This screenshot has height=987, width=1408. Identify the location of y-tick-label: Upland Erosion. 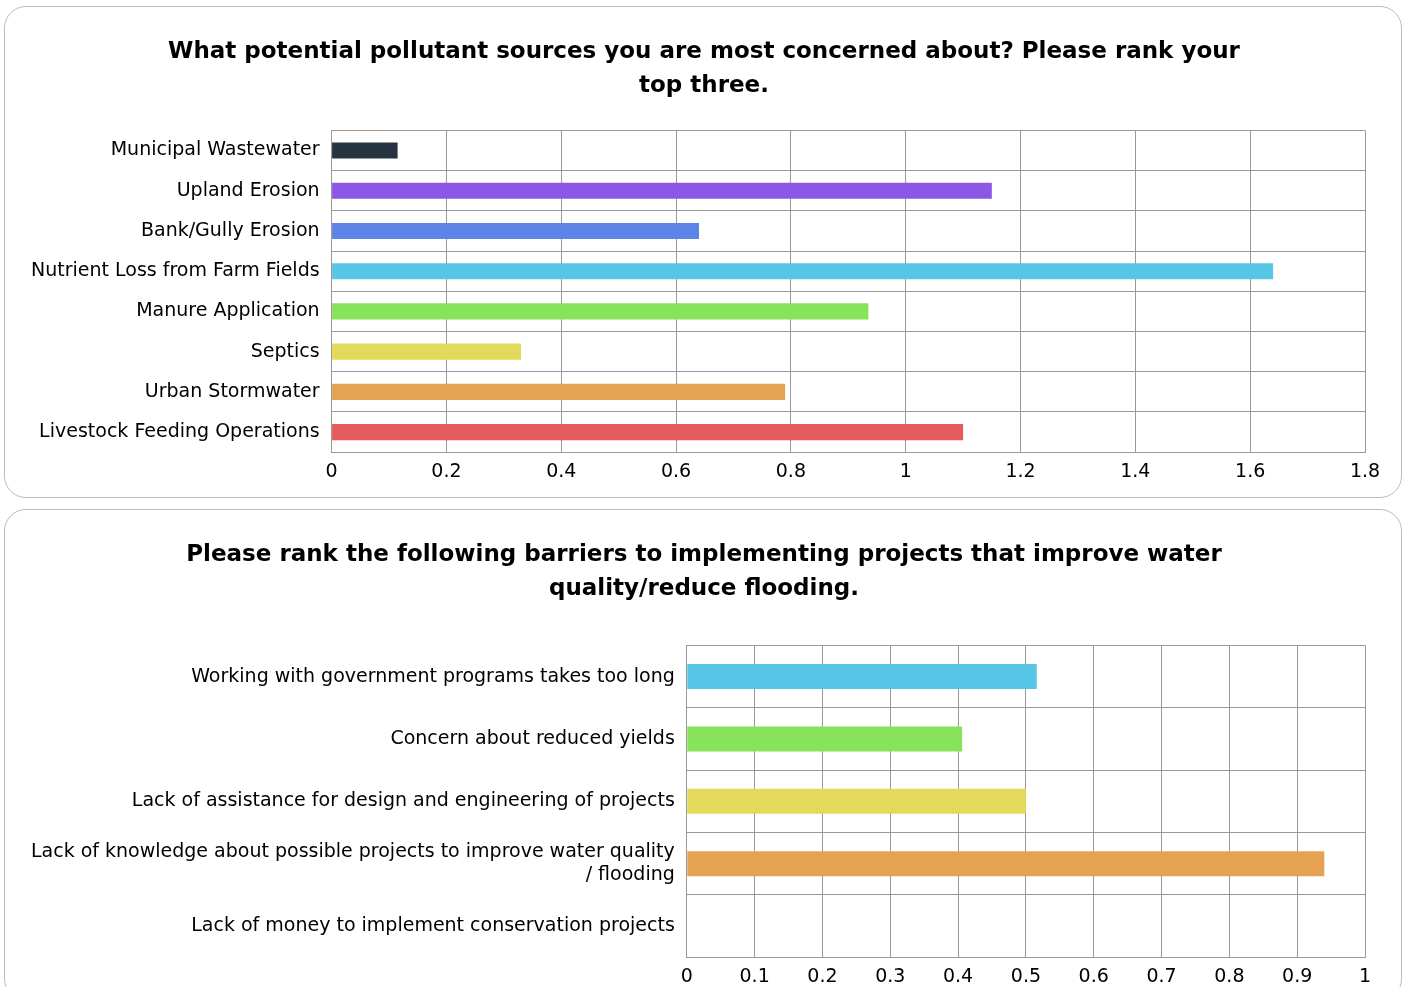
(248, 188).